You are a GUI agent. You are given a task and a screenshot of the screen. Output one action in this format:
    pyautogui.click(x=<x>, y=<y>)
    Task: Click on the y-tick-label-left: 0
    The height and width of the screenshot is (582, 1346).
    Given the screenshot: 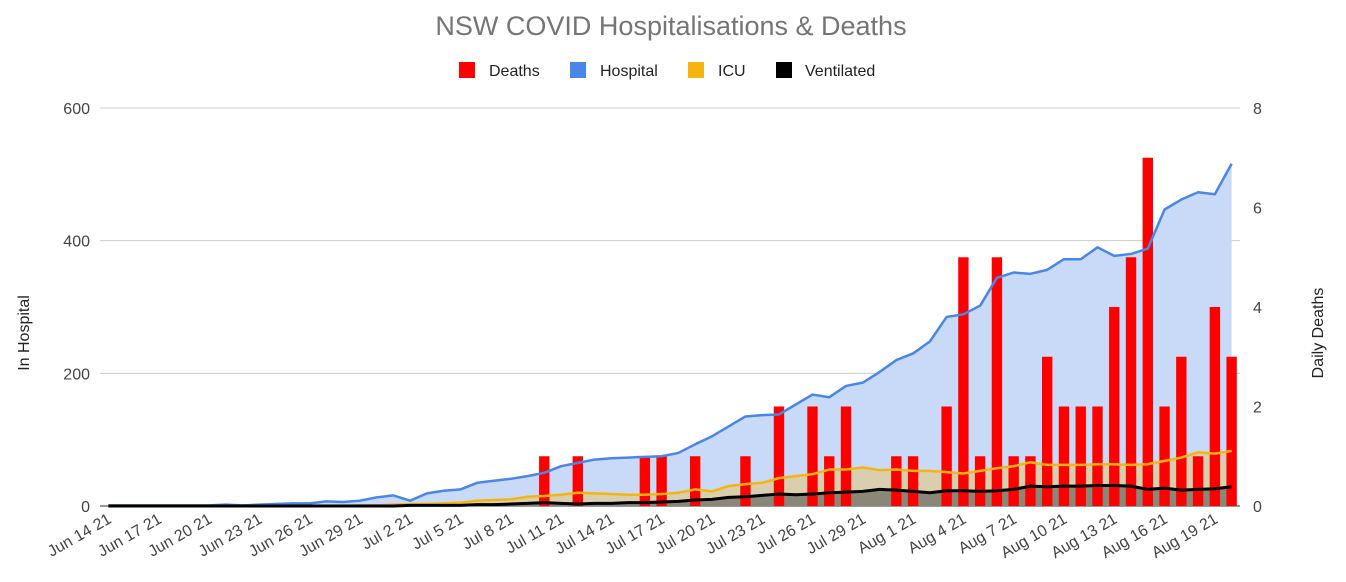 What is the action you would take?
    pyautogui.click(x=85, y=507)
    